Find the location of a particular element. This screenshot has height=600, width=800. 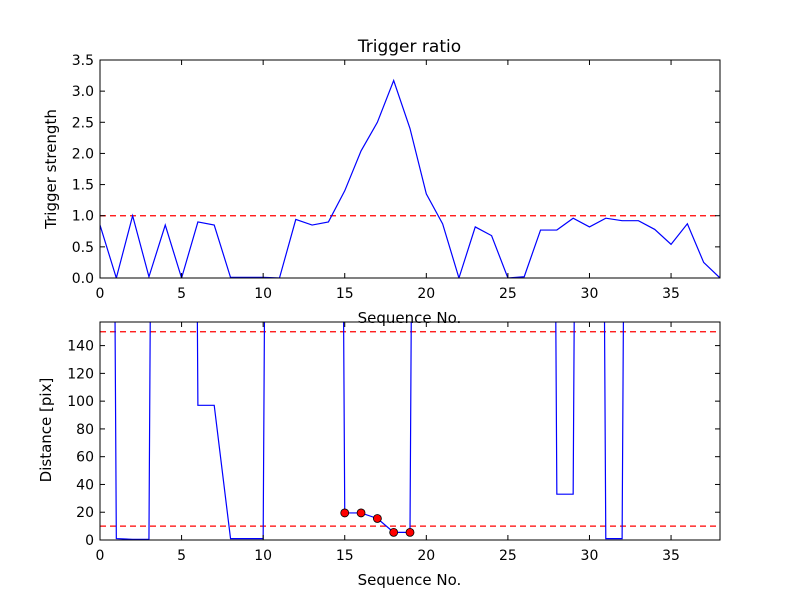

y-tick-label: 100 is located at coordinates (80, 402).